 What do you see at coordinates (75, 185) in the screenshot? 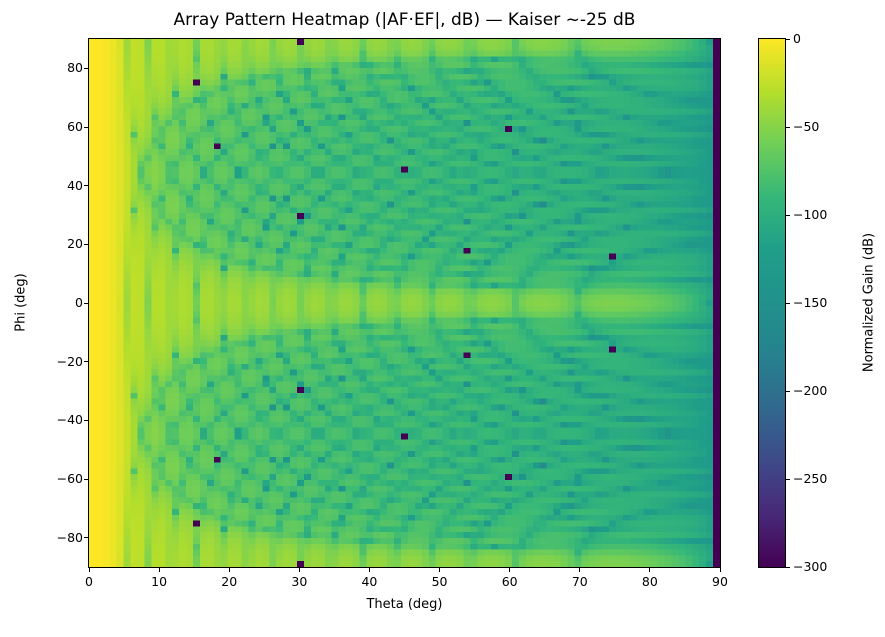
I see `y-tick-label: 40` at bounding box center [75, 185].